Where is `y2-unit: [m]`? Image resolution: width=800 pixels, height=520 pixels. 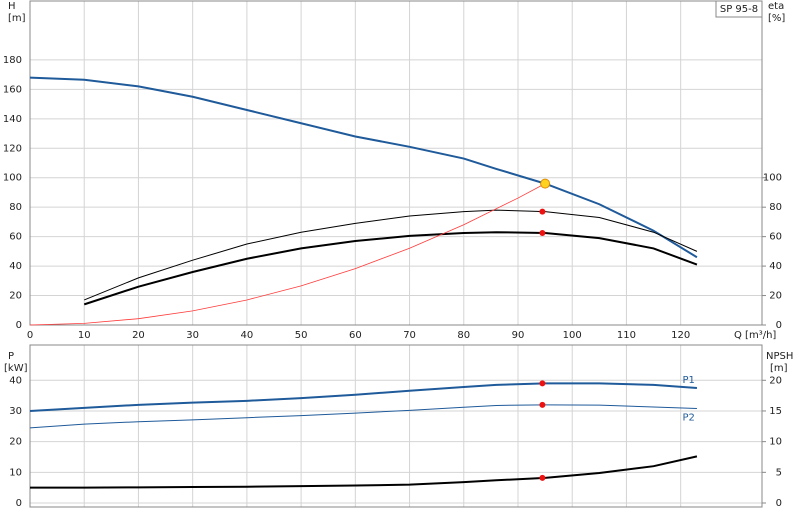
y2-unit: [m] is located at coordinates (779, 368).